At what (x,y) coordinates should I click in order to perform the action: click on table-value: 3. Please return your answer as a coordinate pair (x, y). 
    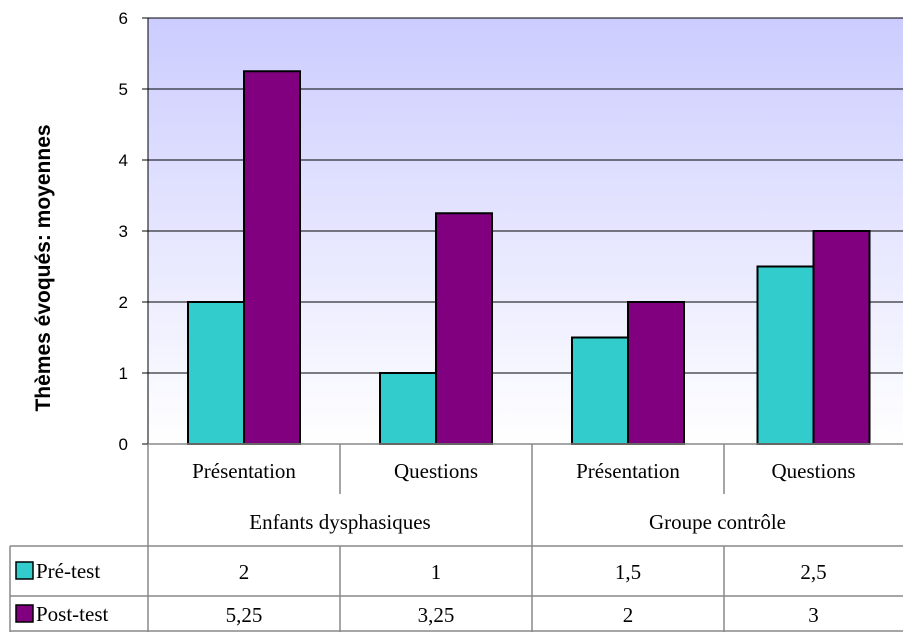
    Looking at the image, I should click on (813, 615).